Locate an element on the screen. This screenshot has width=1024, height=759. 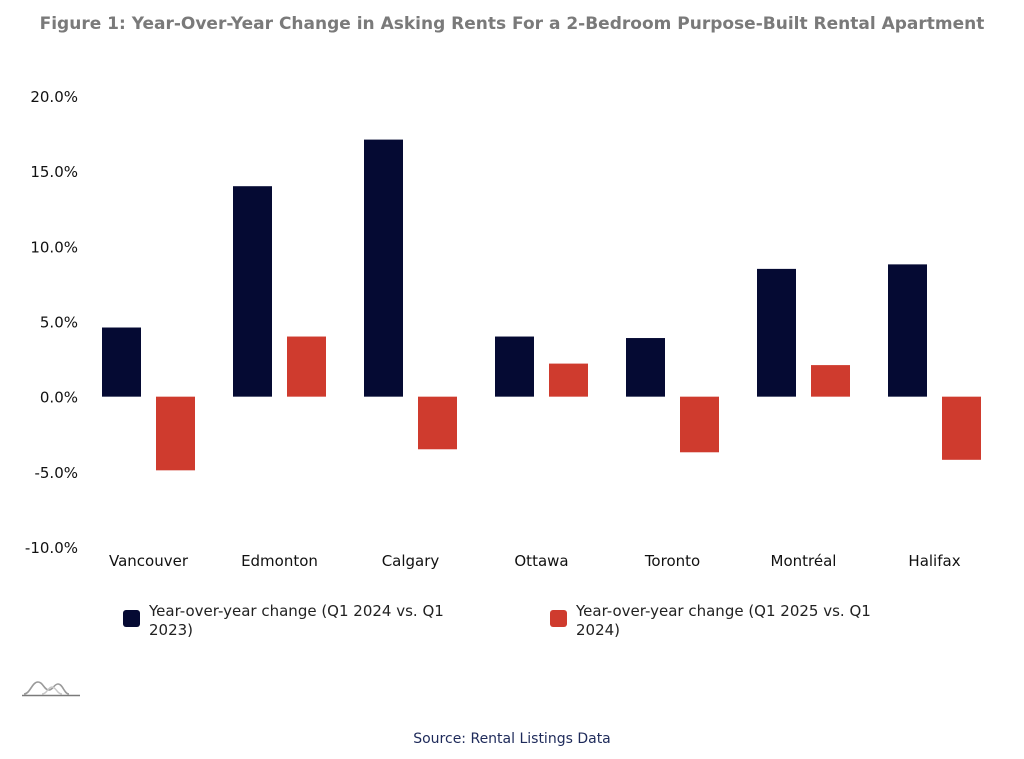
x-tick-label: Vancouver is located at coordinates (149, 561).